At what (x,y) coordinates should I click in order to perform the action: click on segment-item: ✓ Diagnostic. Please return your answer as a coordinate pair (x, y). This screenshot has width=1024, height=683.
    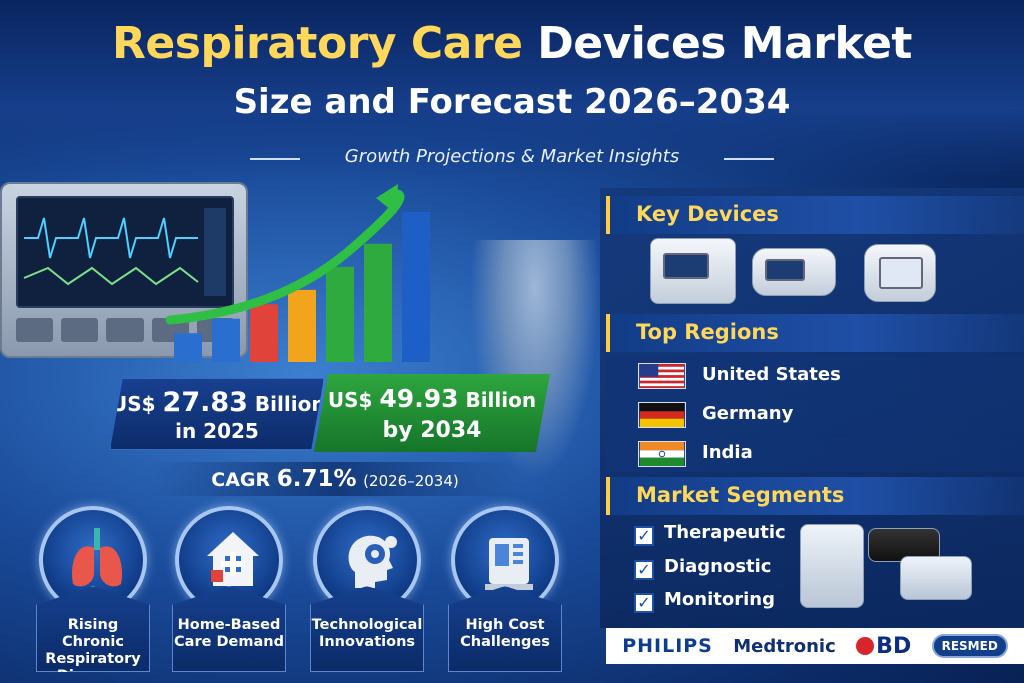
    Looking at the image, I should click on (702, 568).